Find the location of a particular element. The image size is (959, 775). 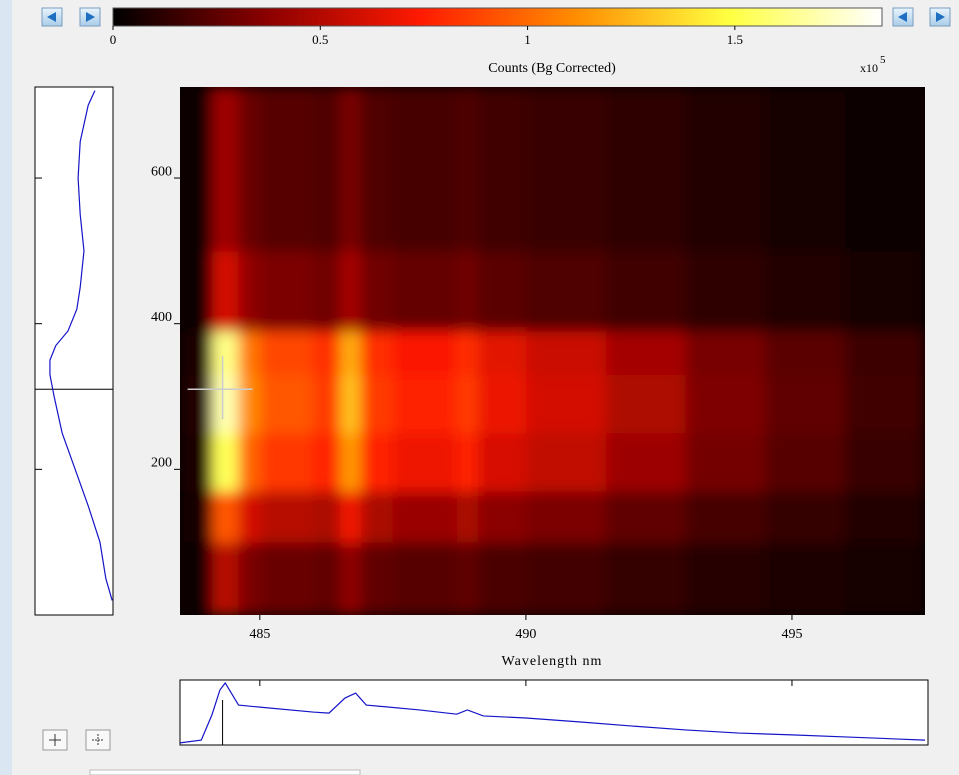

spectrum-box is located at coordinates (554, 712).